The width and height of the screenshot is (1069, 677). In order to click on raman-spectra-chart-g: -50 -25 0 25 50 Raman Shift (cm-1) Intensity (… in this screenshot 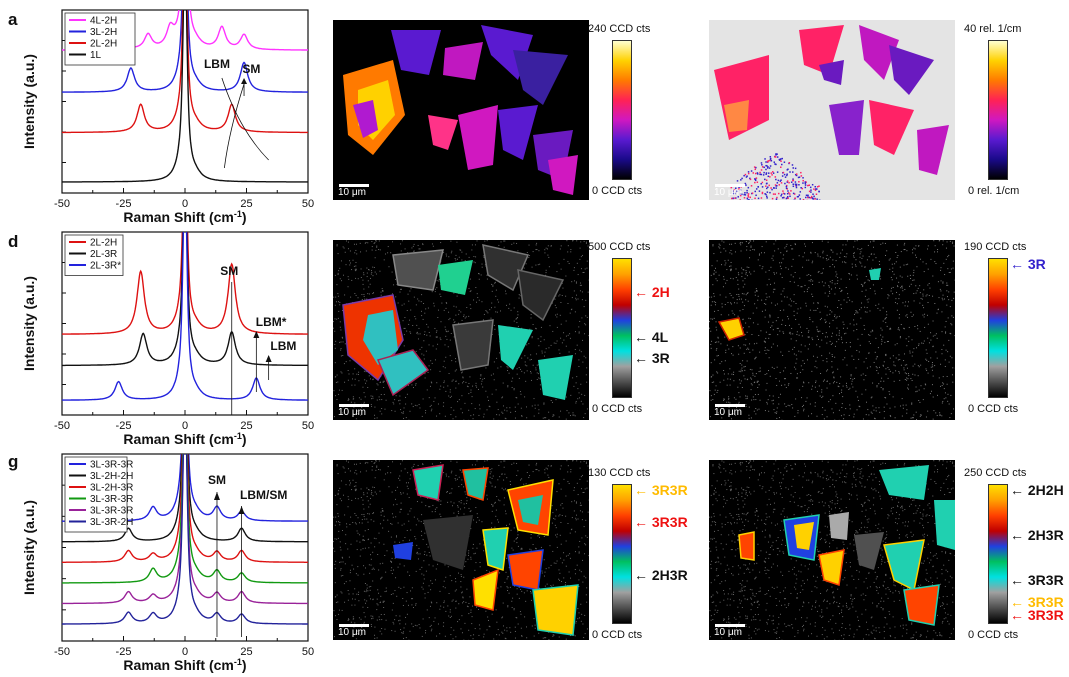, I will do `click(167, 563)`.